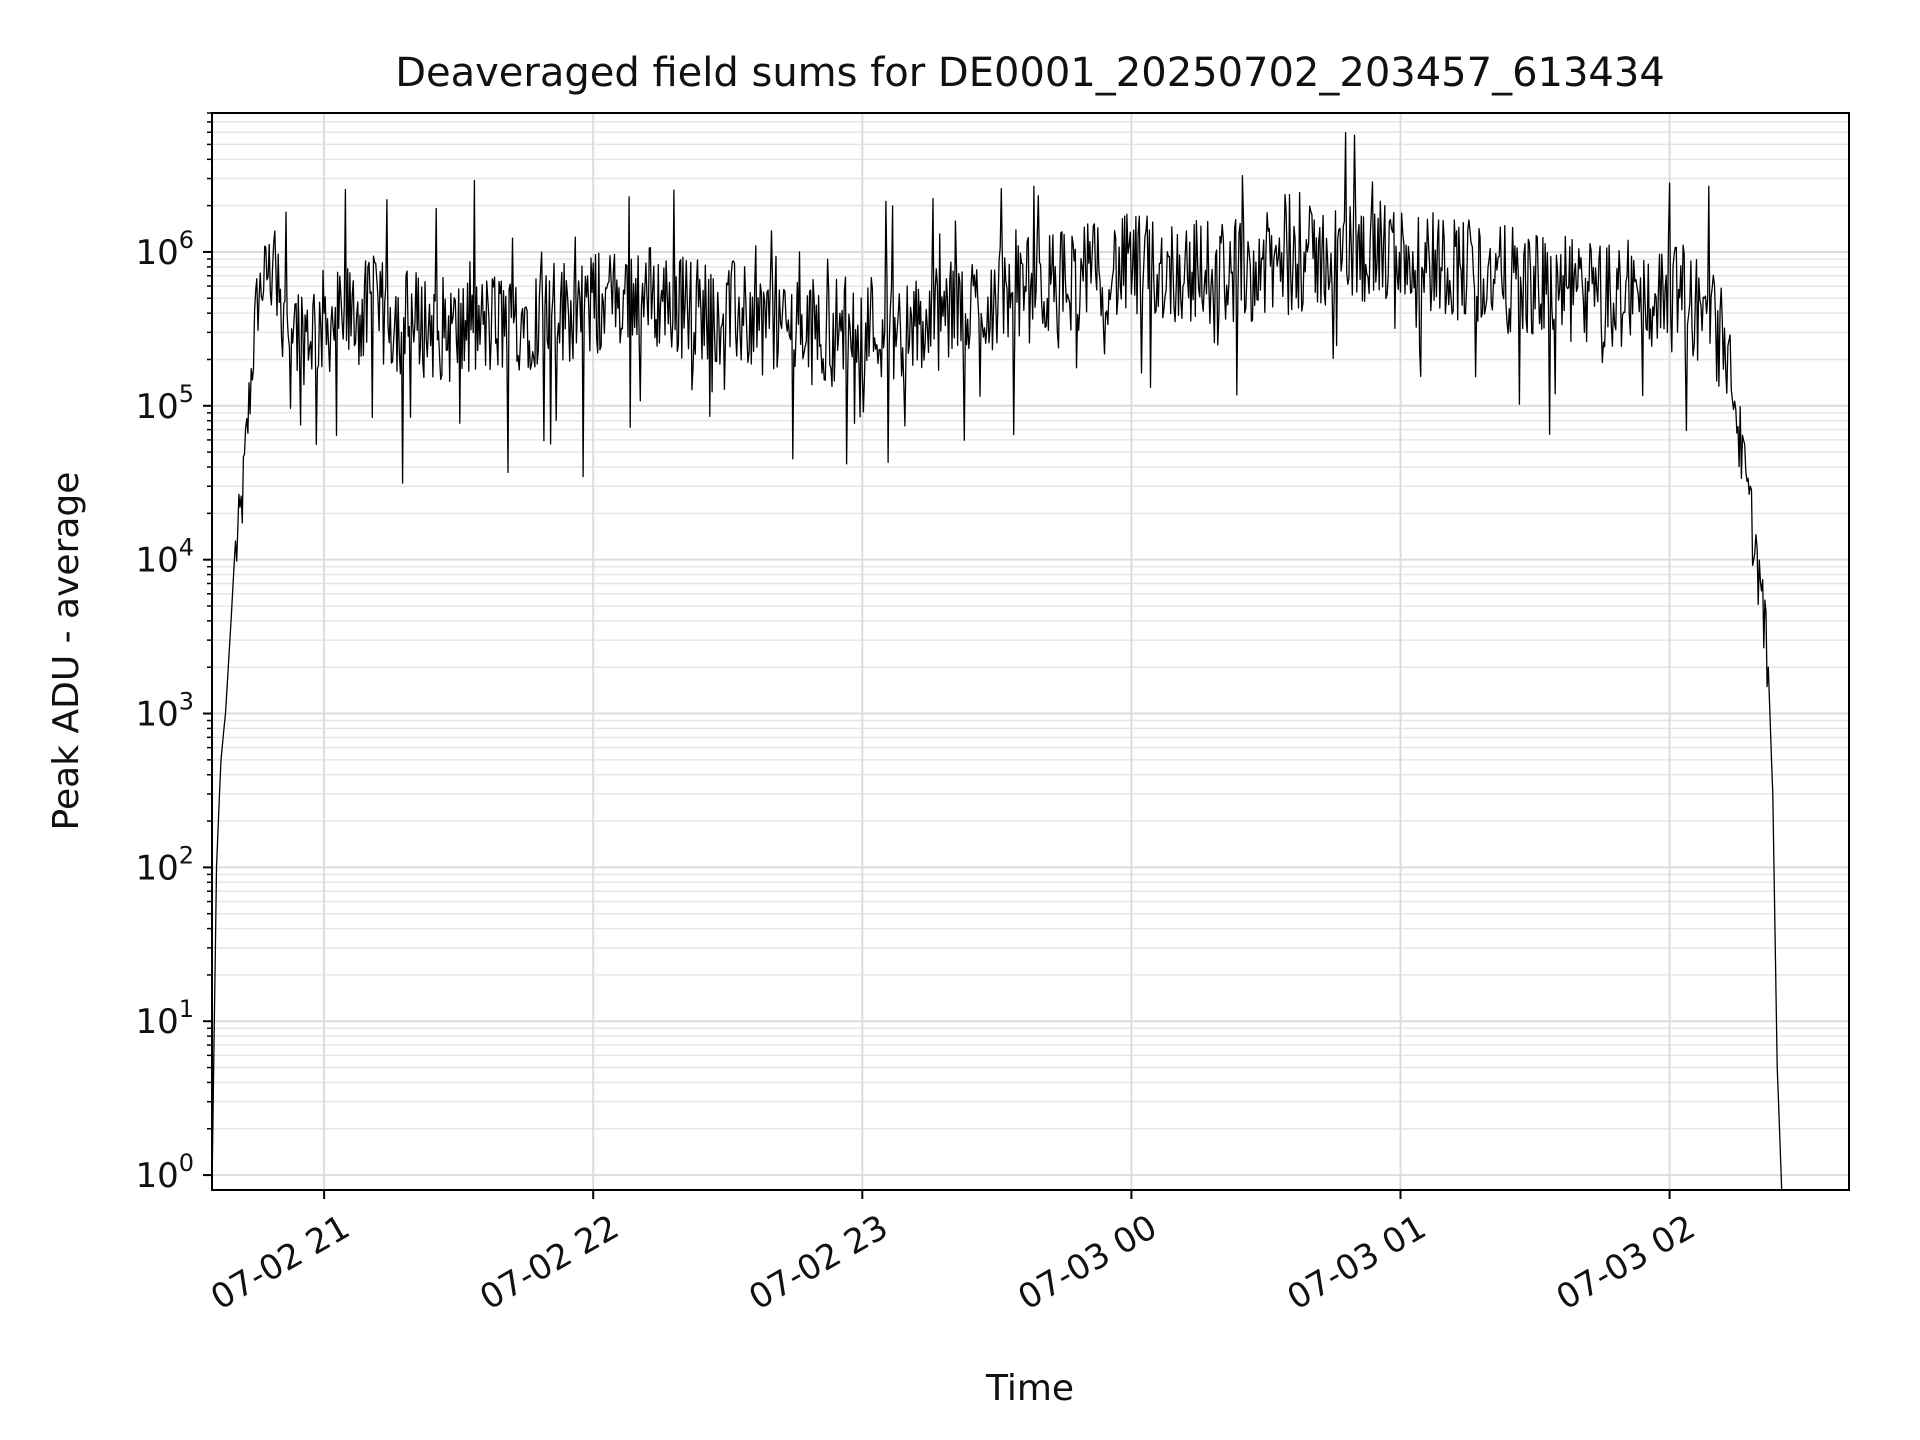 This screenshot has height=1440, width=1920. I want to click on y-tick-label: 10¹, so click(164, 1018).